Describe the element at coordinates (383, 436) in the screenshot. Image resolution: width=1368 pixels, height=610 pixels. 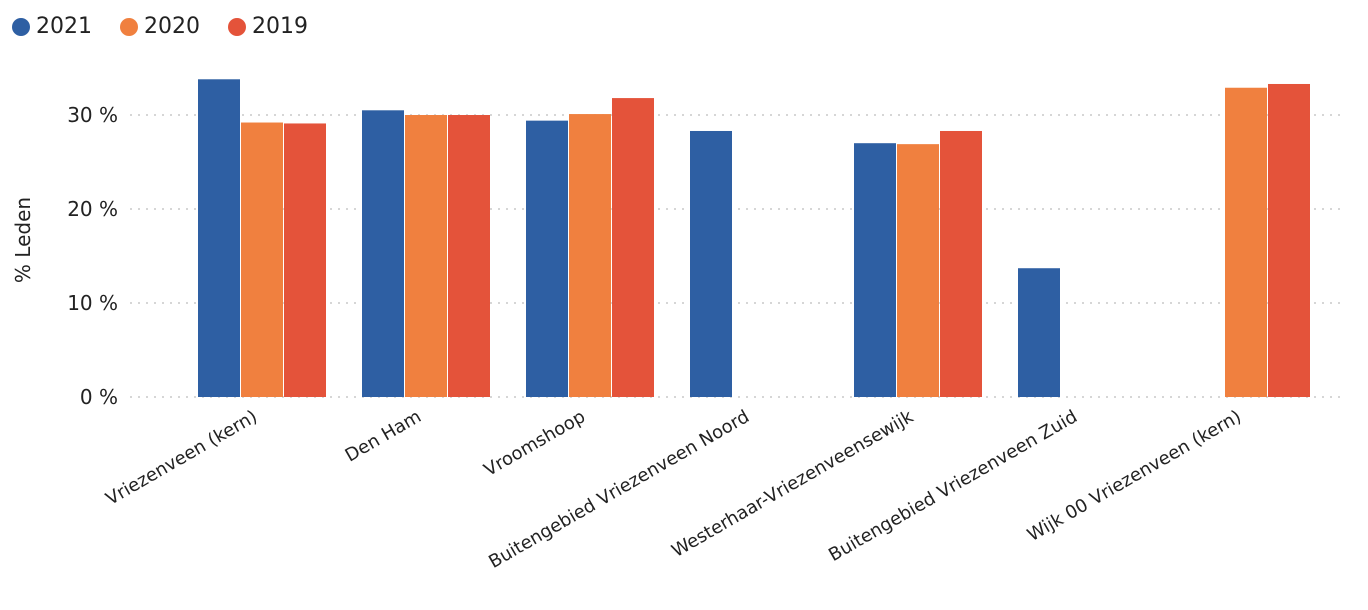
I see `x-category-label: Den Ham` at that location.